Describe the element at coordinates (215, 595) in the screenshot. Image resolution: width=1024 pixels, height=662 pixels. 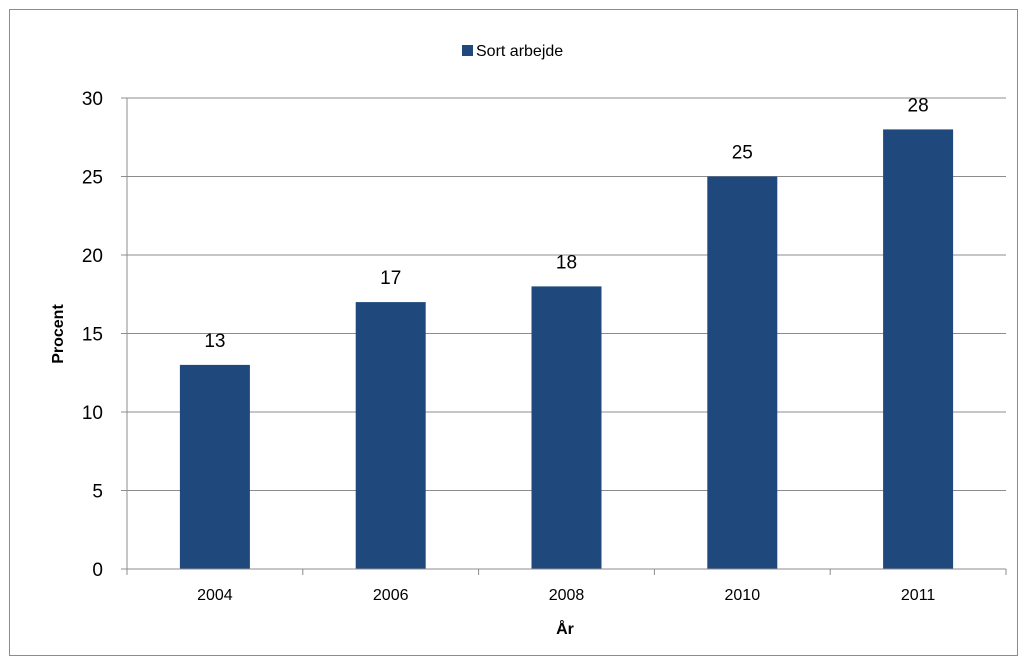
I see `x-tick-label: 2004` at that location.